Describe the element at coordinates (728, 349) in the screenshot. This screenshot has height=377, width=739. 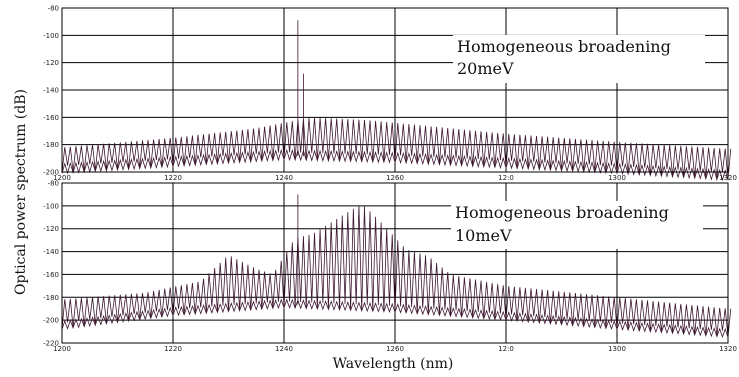
I see `x-tick-label: 1320` at that location.